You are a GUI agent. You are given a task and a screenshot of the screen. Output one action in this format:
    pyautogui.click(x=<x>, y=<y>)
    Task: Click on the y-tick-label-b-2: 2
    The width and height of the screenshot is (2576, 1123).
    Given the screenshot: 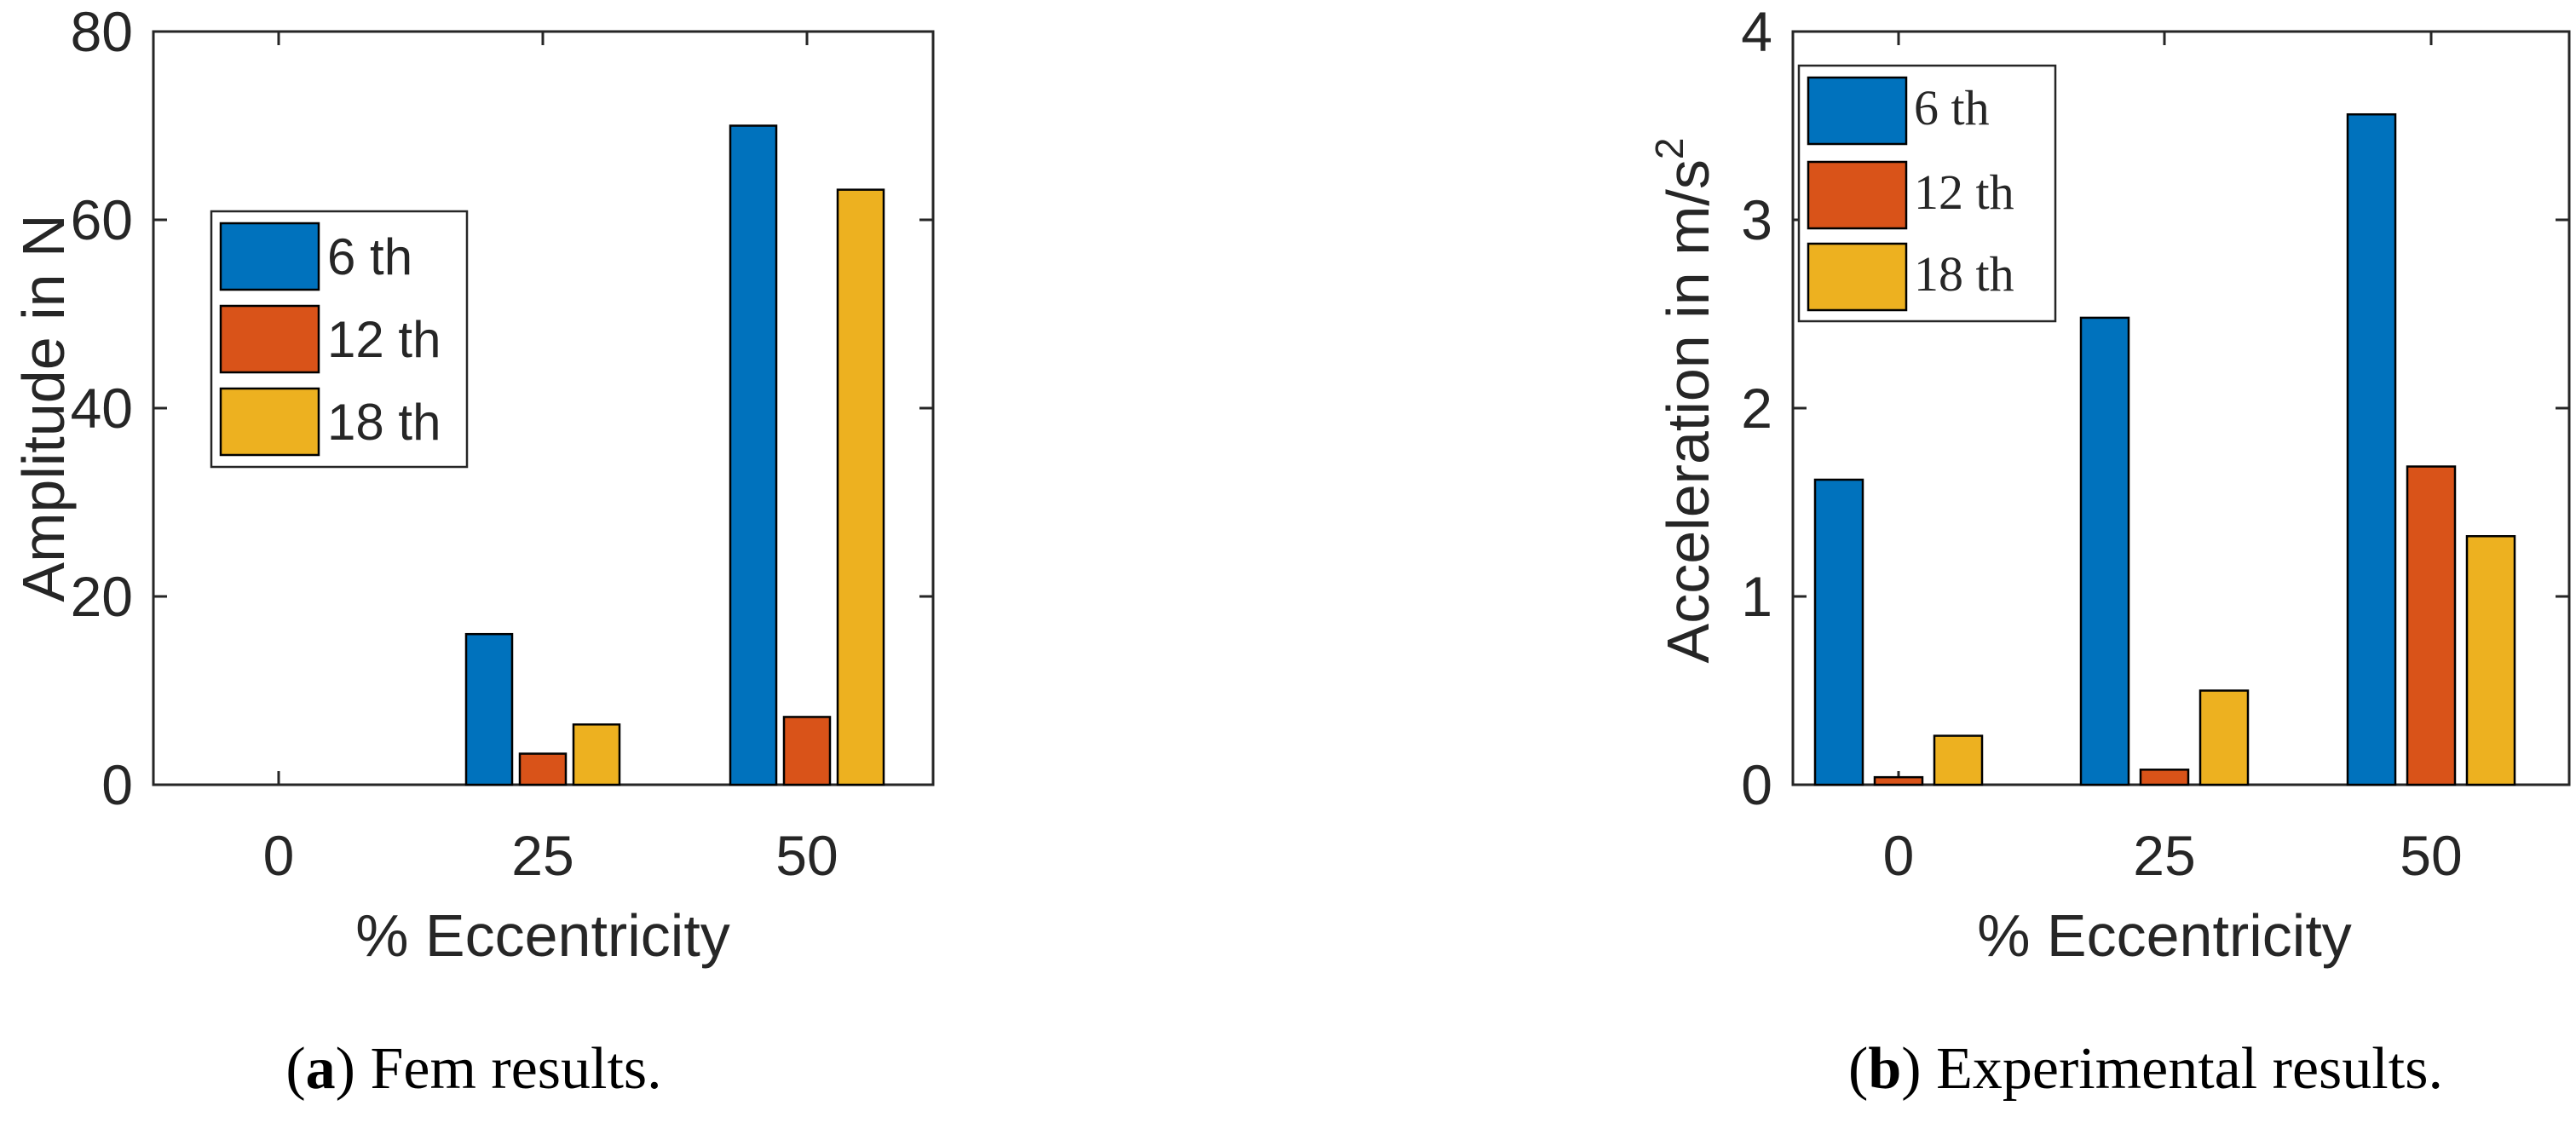 What is the action you would take?
    pyautogui.click(x=1756, y=409)
    